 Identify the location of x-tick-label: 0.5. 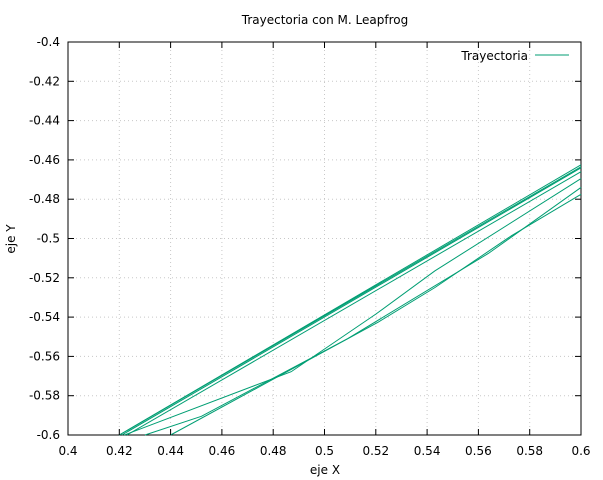
(324, 451).